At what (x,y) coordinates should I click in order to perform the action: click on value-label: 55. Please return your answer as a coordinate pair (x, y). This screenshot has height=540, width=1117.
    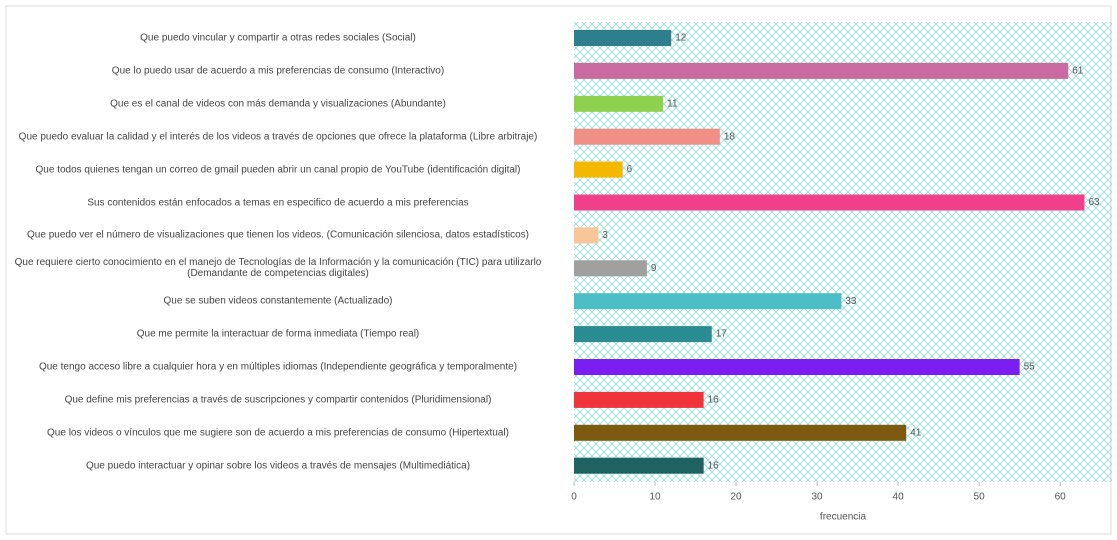
    Looking at the image, I should click on (1030, 367).